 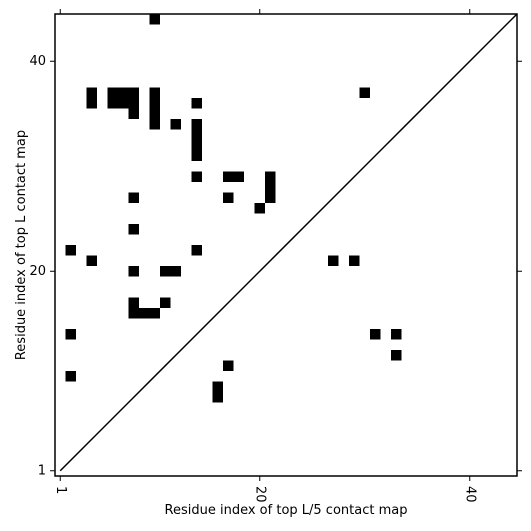 What do you see at coordinates (37, 271) in the screenshot?
I see `y-tick-label: 20` at bounding box center [37, 271].